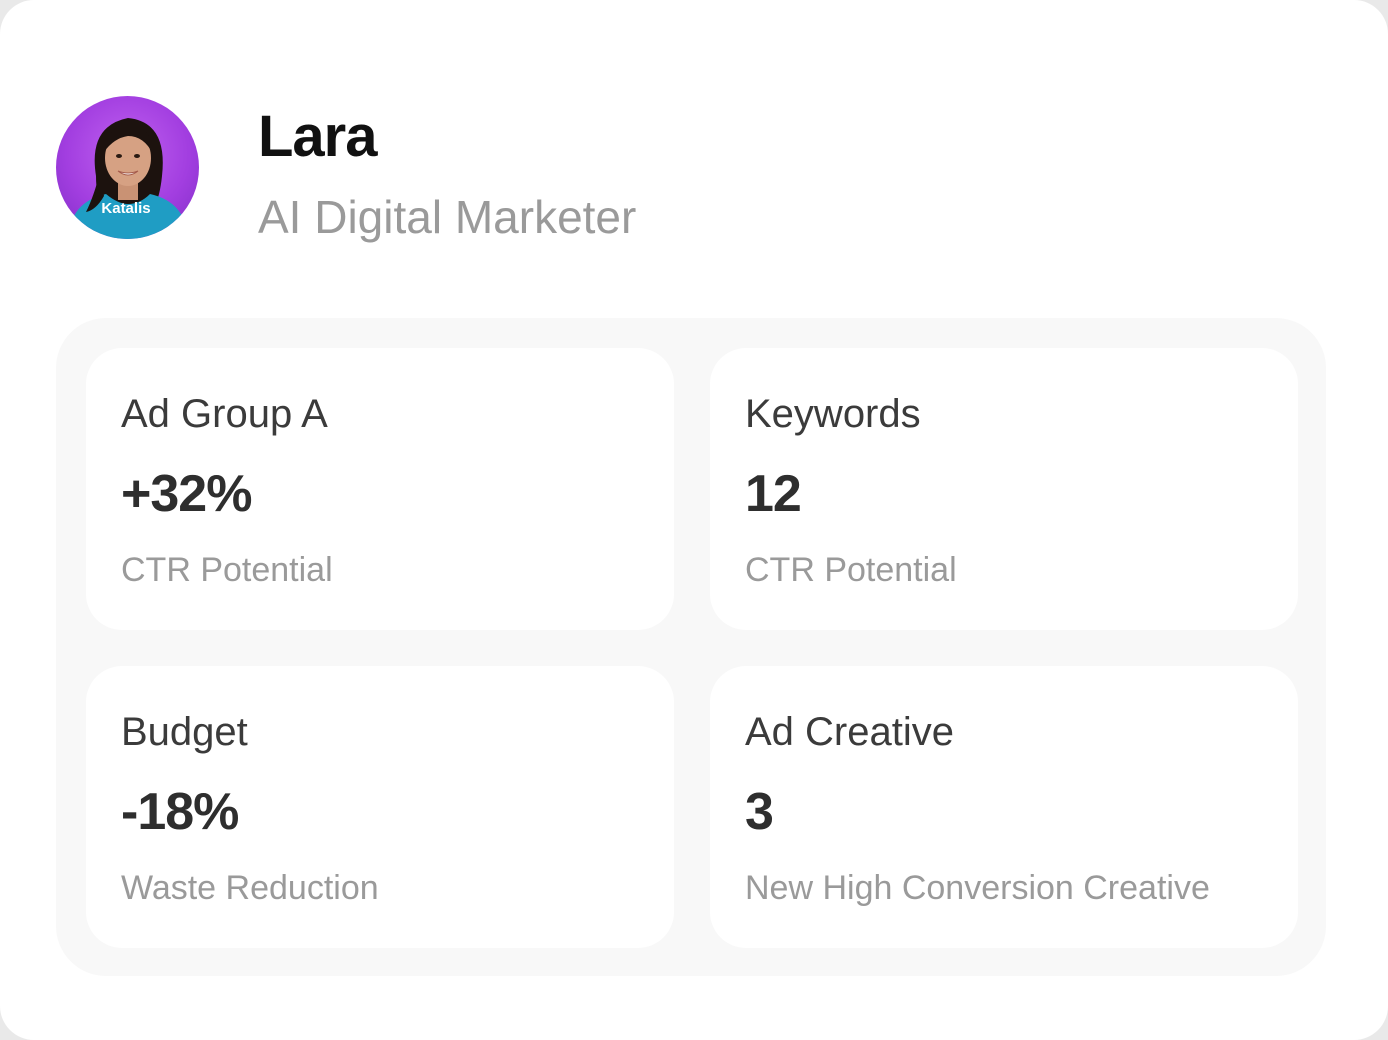 The image size is (1388, 1040). Describe the element at coordinates (184, 732) in the screenshot. I see `stat-label: Budget` at that location.